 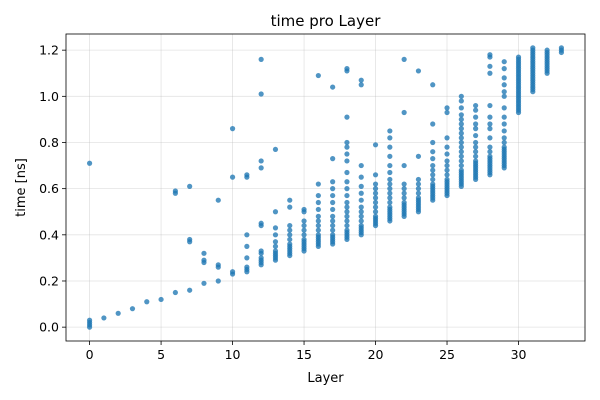 I want to click on x-tick-label: 30, so click(x=519, y=354).